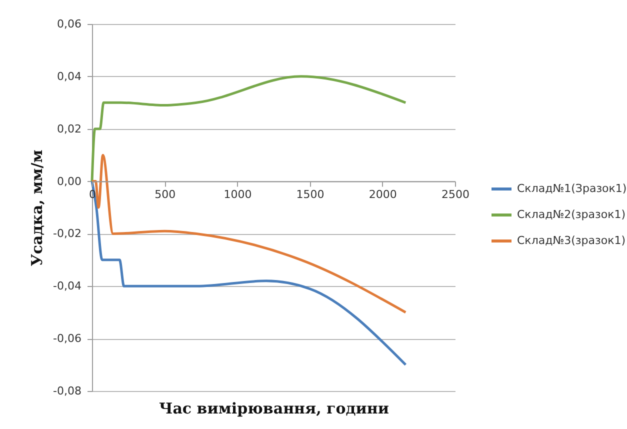  I want to click on x-tick-label: 1000, so click(238, 194).